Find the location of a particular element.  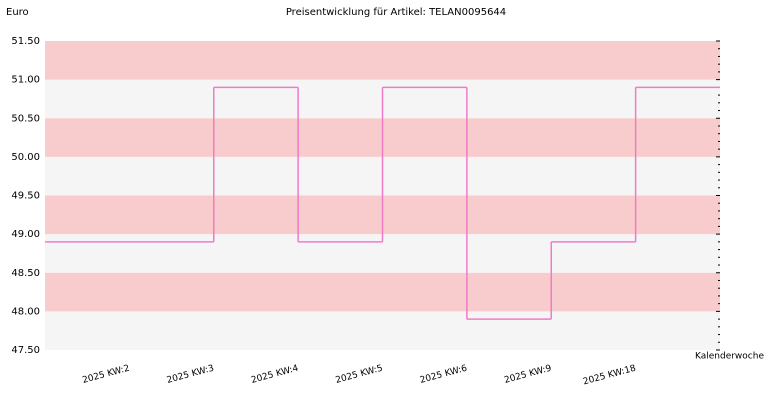

y-axis-label: Euro is located at coordinates (17, 12).